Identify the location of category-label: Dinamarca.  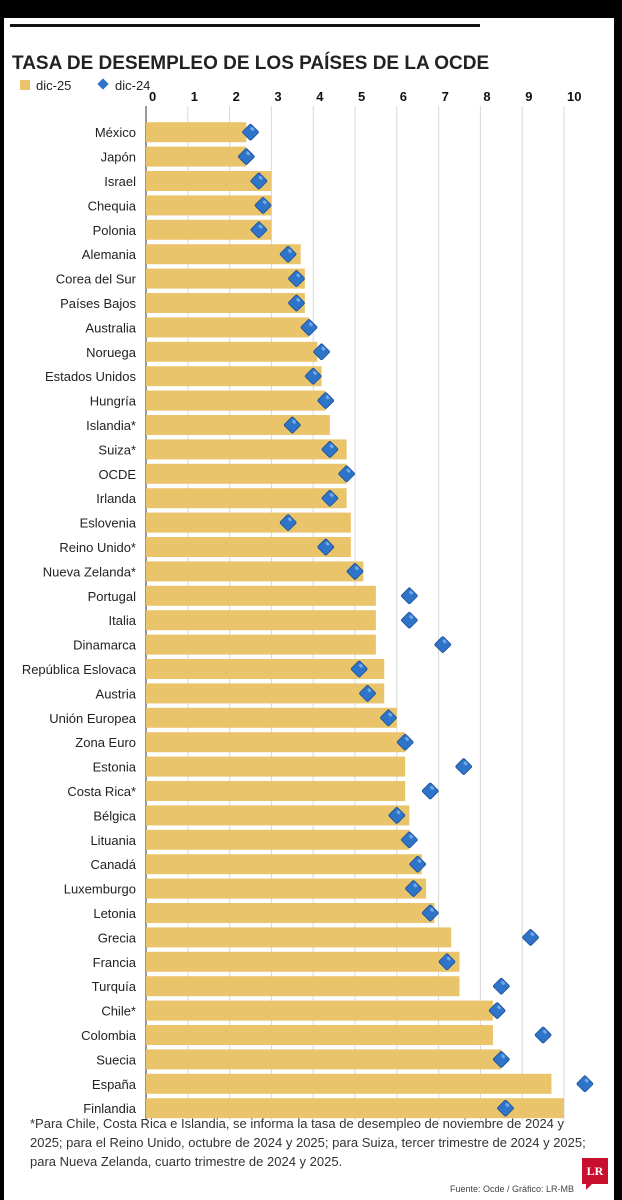
(105, 645).